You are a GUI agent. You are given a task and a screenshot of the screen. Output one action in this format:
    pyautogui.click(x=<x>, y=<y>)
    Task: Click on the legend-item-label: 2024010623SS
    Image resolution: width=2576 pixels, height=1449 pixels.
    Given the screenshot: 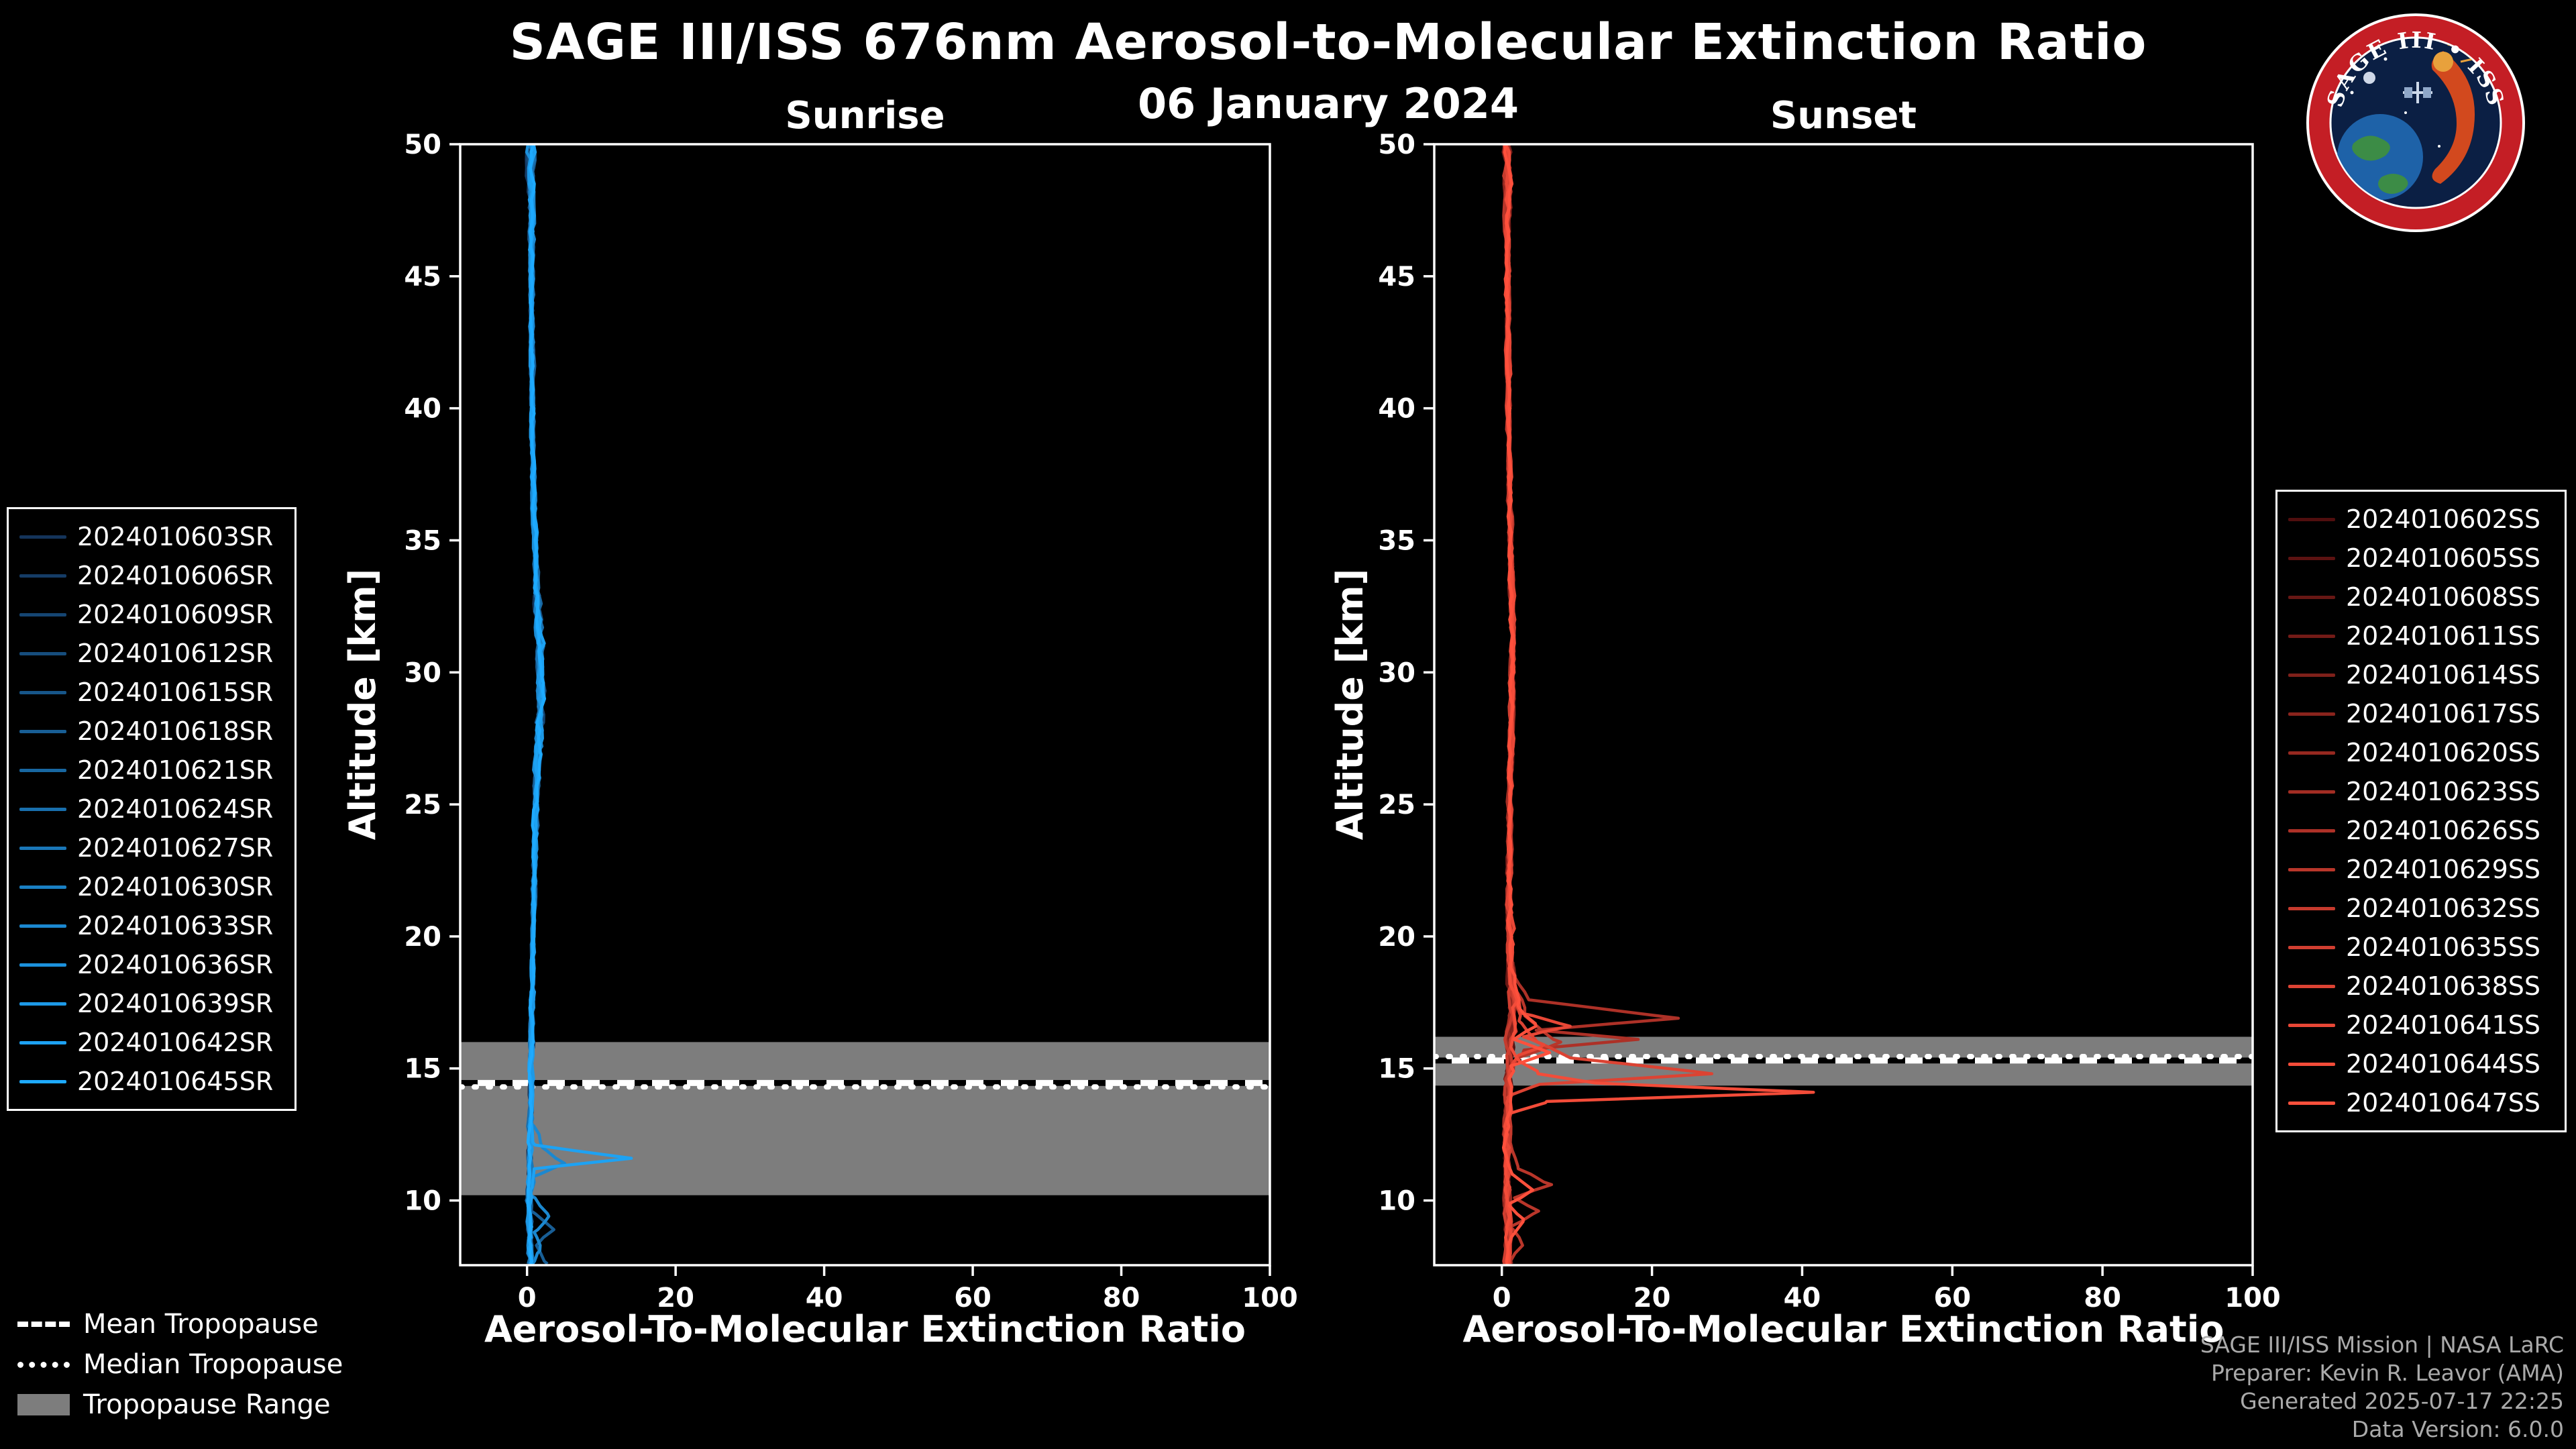 What is the action you would take?
    pyautogui.click(x=2443, y=791)
    